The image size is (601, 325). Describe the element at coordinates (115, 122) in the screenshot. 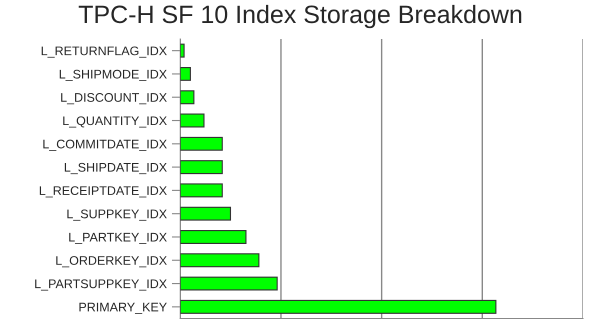

I see `y-tick-label: L_QUANTITY_IDX` at that location.